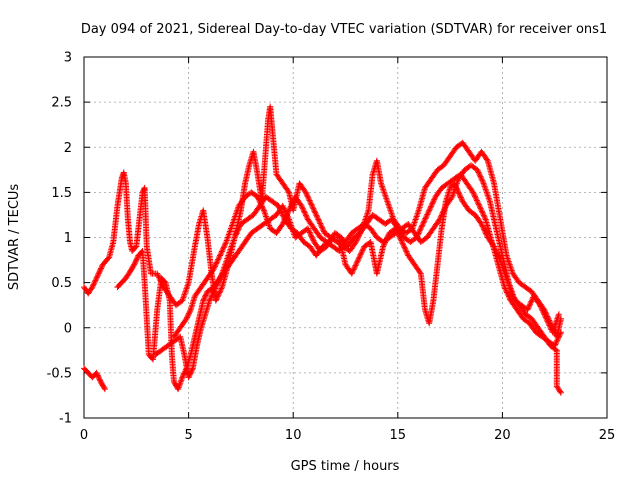  What do you see at coordinates (293, 435) in the screenshot?
I see `x-tick-label: 10` at bounding box center [293, 435].